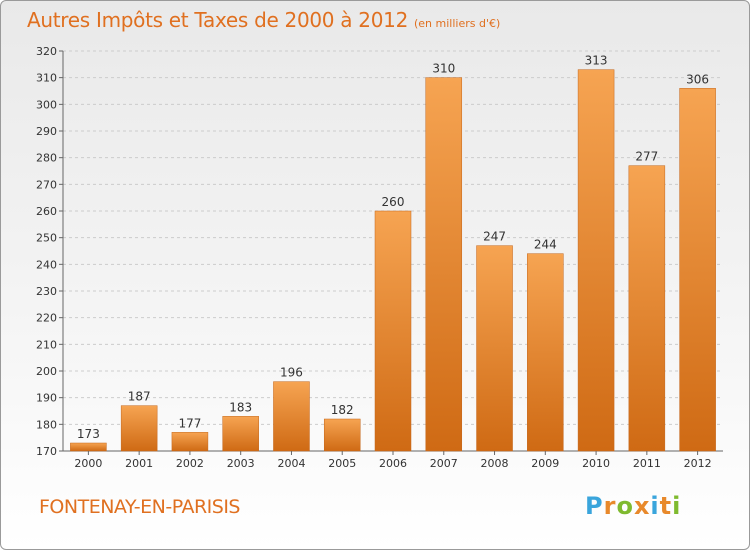 The height and width of the screenshot is (550, 750). I want to click on y-tick-label: 300, so click(46, 104).